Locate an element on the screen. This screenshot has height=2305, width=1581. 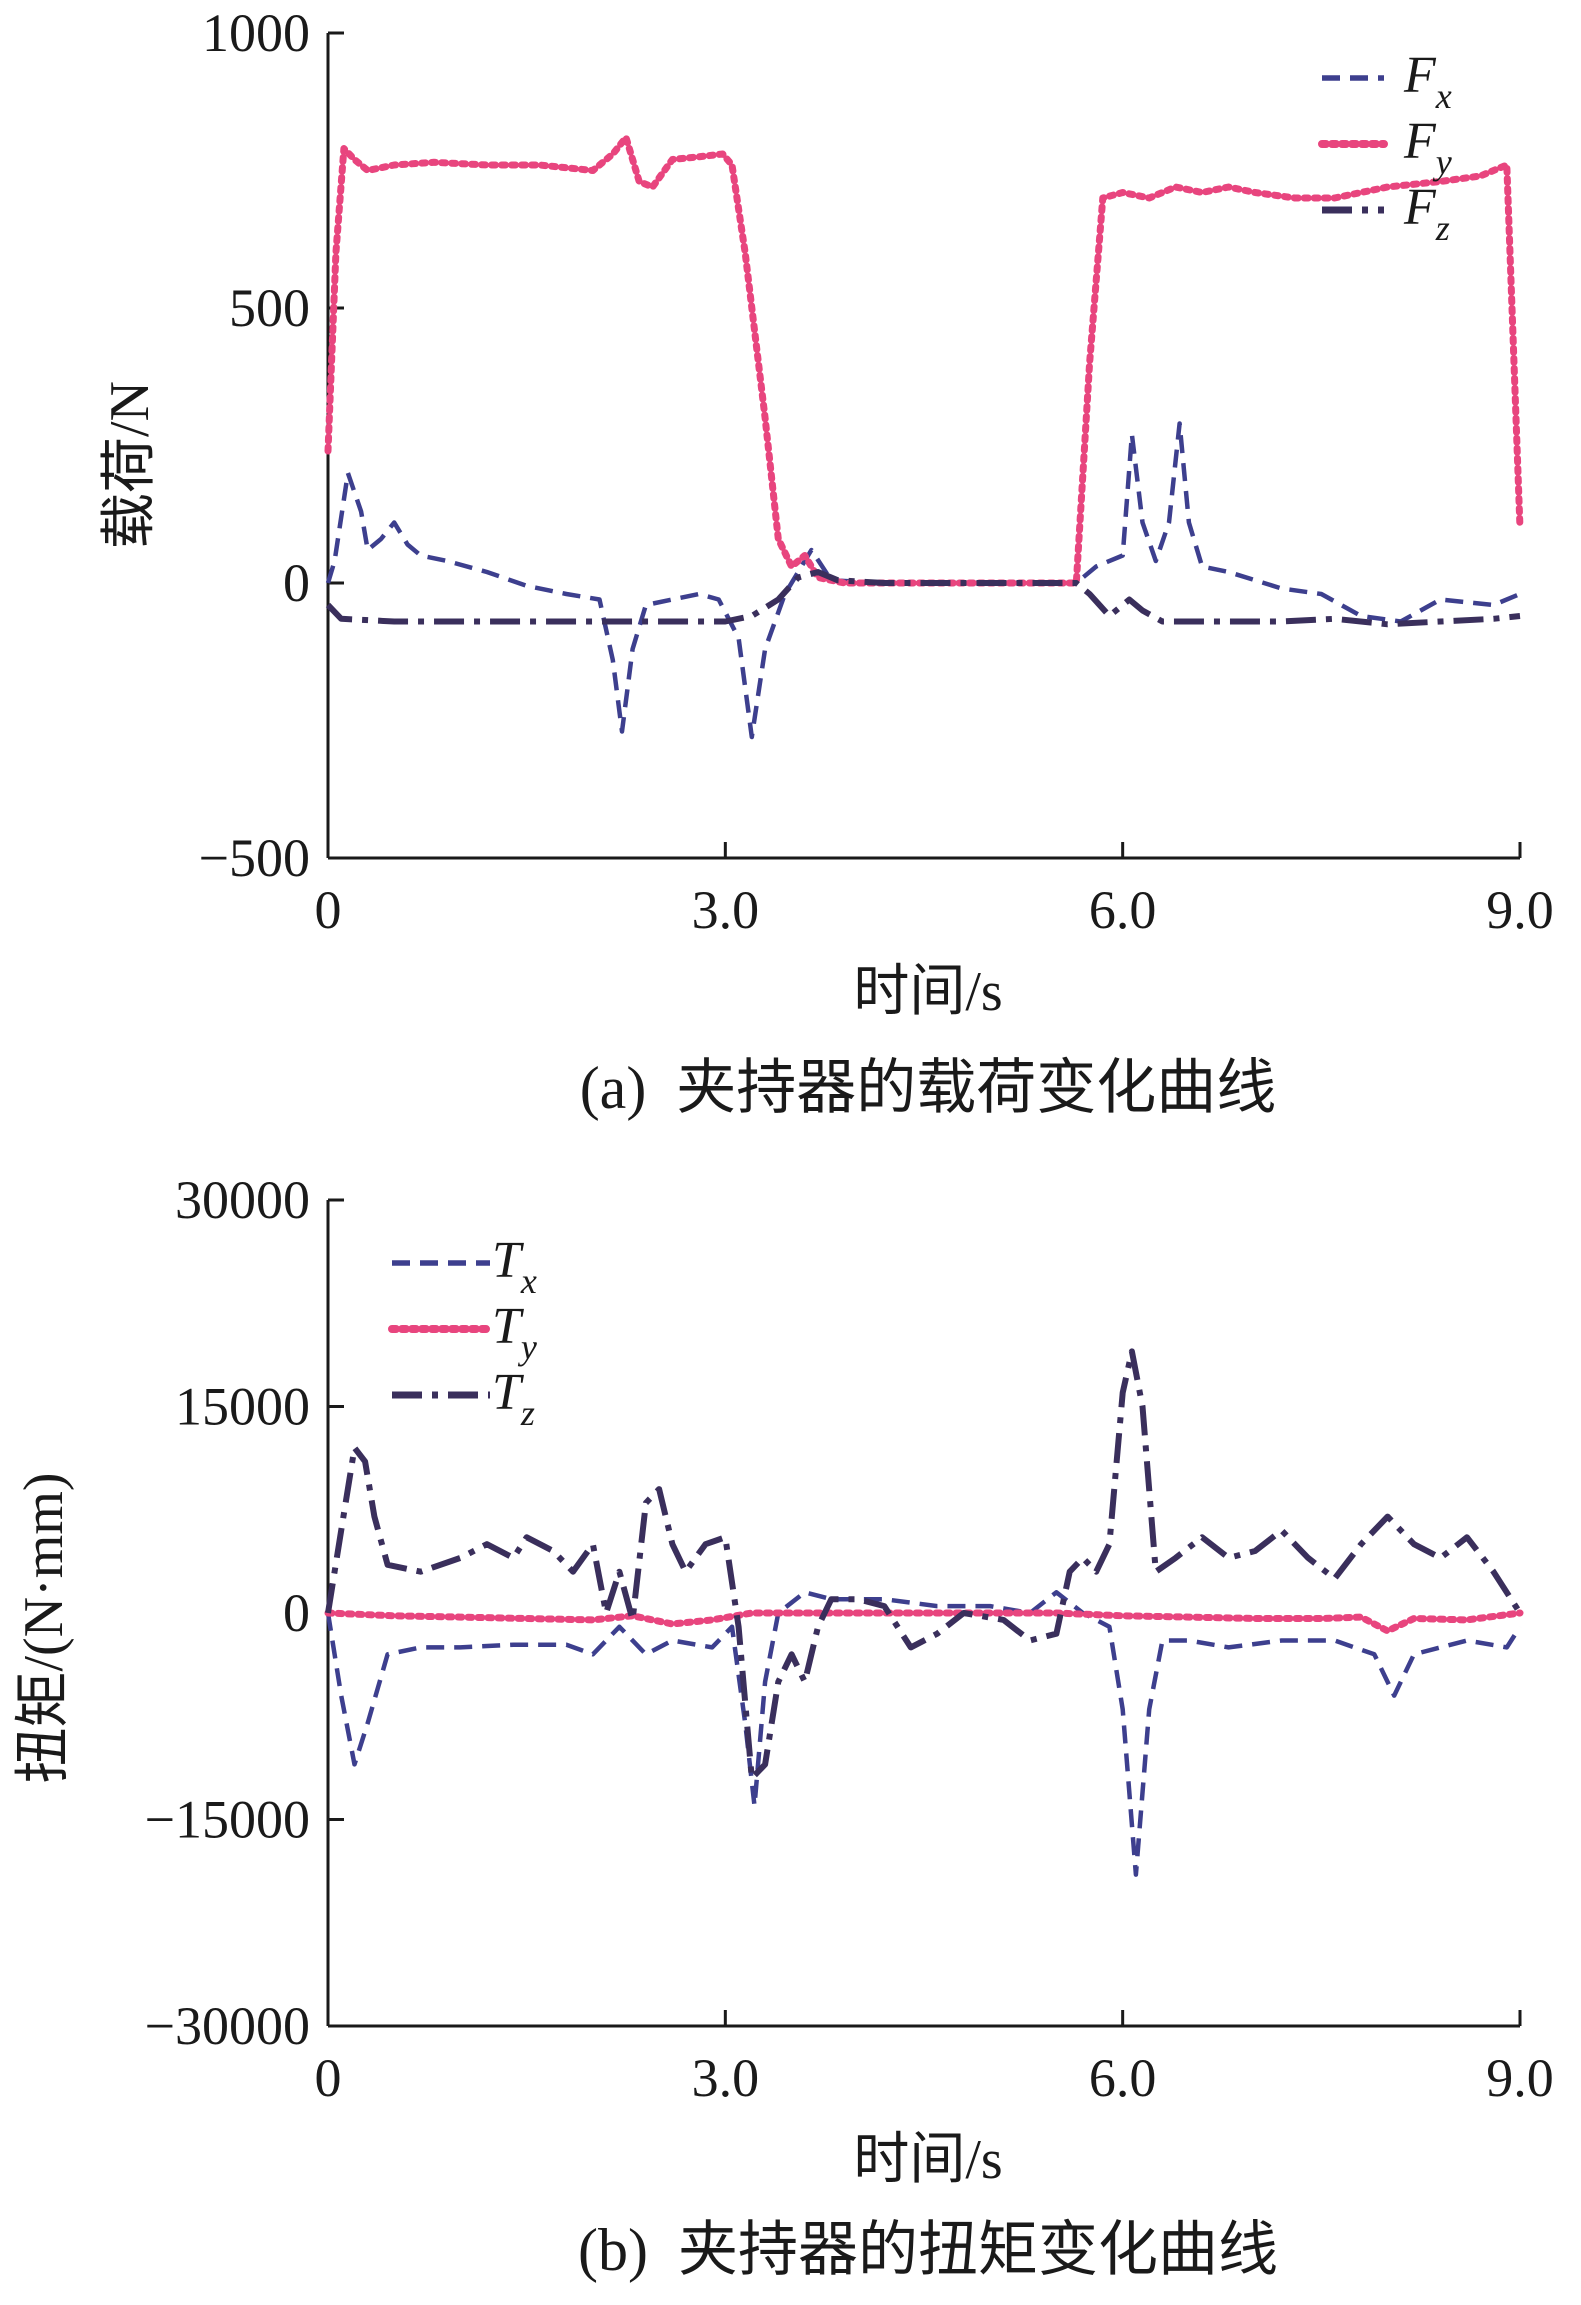
legend-entry: Tx is located at coordinates (514, 1266).